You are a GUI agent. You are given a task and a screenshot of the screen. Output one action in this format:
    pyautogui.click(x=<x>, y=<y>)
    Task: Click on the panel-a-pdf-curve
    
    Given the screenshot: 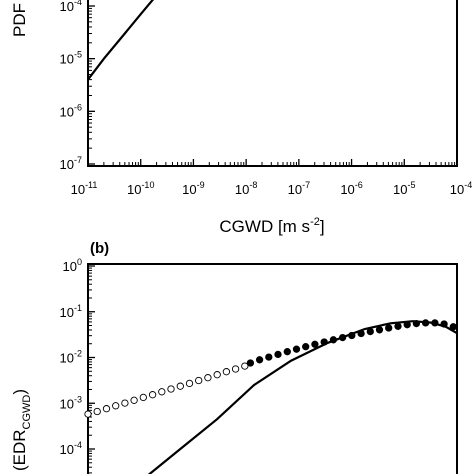 What is the action you would take?
    pyautogui.click(x=121, y=40)
    